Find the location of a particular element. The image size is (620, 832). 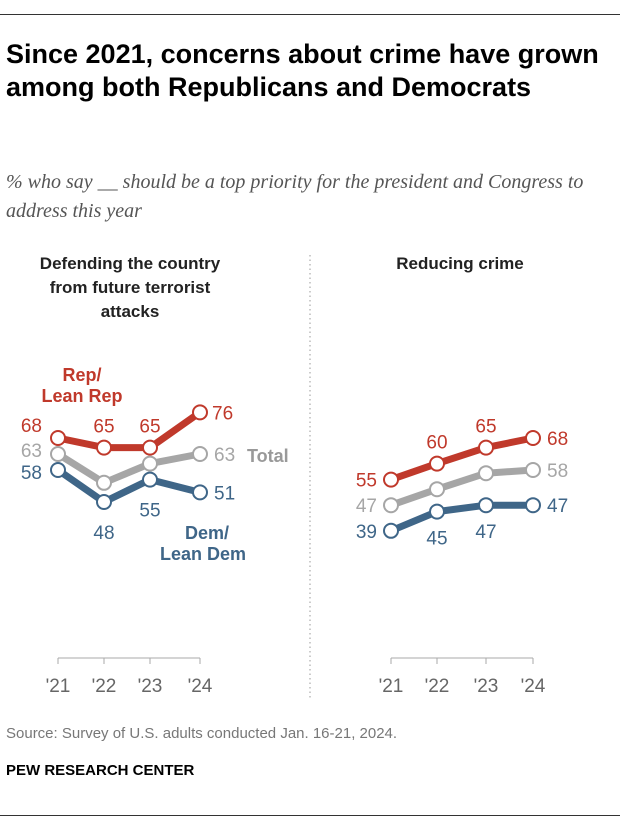

data-label-dem: 45 is located at coordinates (436, 539).